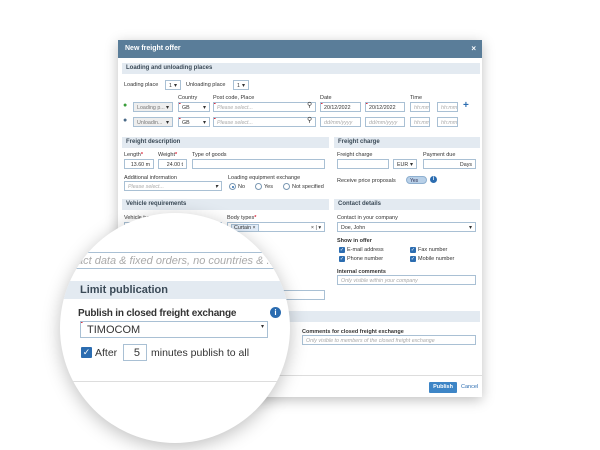 The width and height of the screenshot is (600, 450). Describe the element at coordinates (406, 280) in the screenshot. I see `internal-comments-input: Only visible within your company` at that location.